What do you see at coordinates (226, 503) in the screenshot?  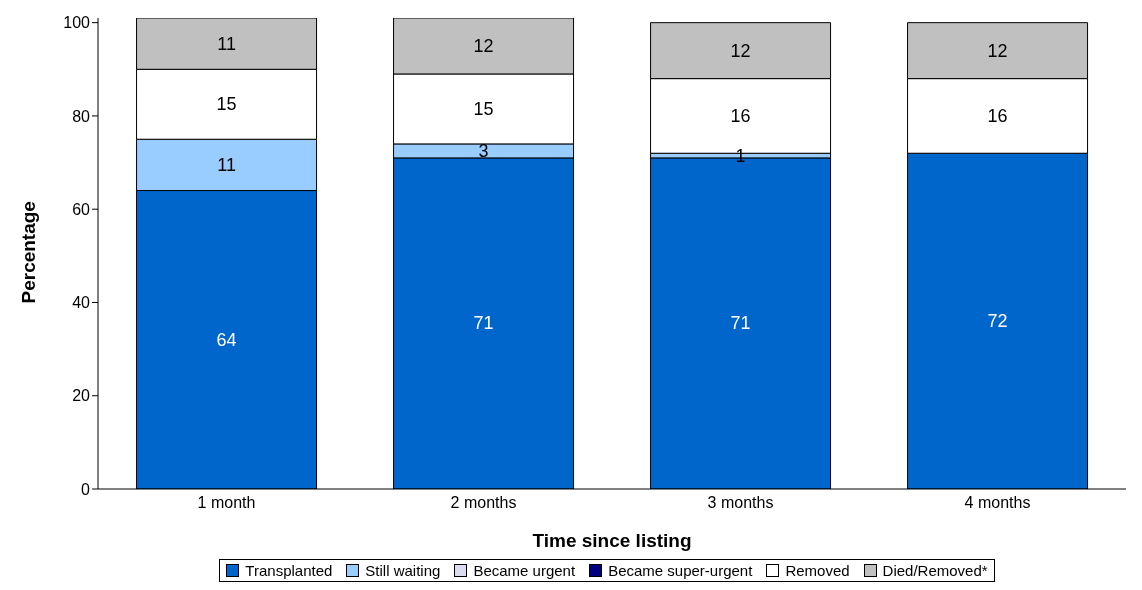 I see `x-tick-label: 1 month` at bounding box center [226, 503].